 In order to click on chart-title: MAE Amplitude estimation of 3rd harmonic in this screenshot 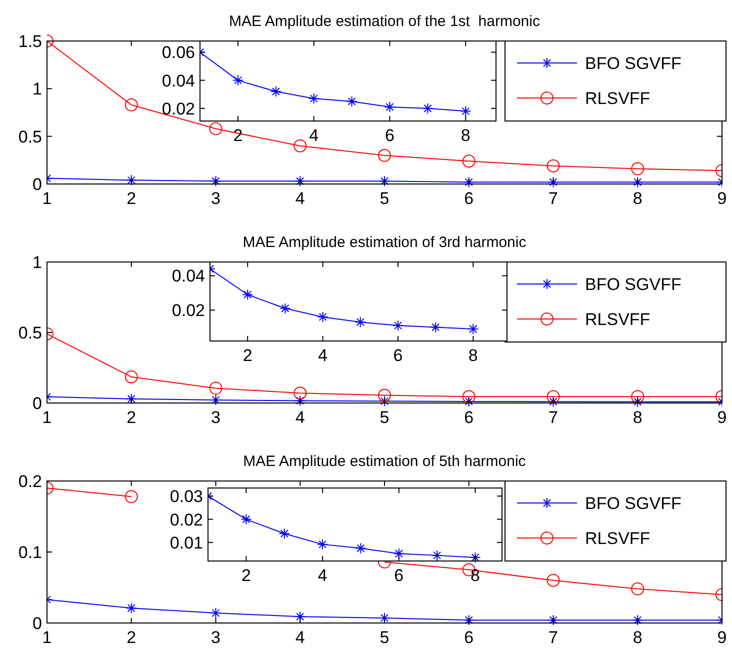, I will do `click(384, 242)`.